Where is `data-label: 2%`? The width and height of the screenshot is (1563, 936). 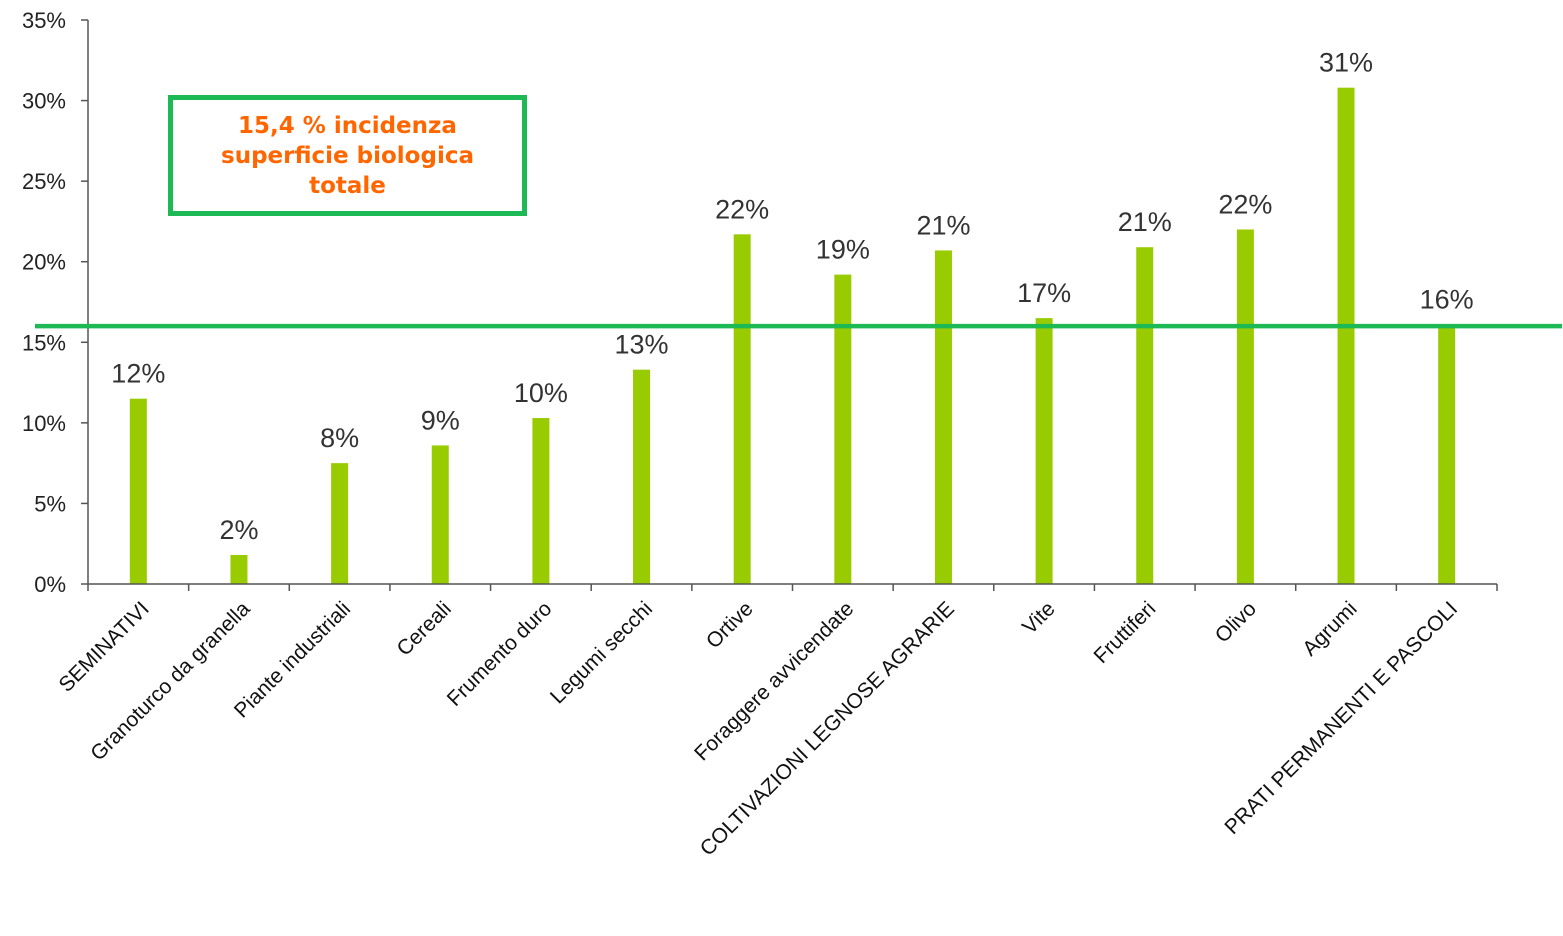 data-label: 2% is located at coordinates (238, 530).